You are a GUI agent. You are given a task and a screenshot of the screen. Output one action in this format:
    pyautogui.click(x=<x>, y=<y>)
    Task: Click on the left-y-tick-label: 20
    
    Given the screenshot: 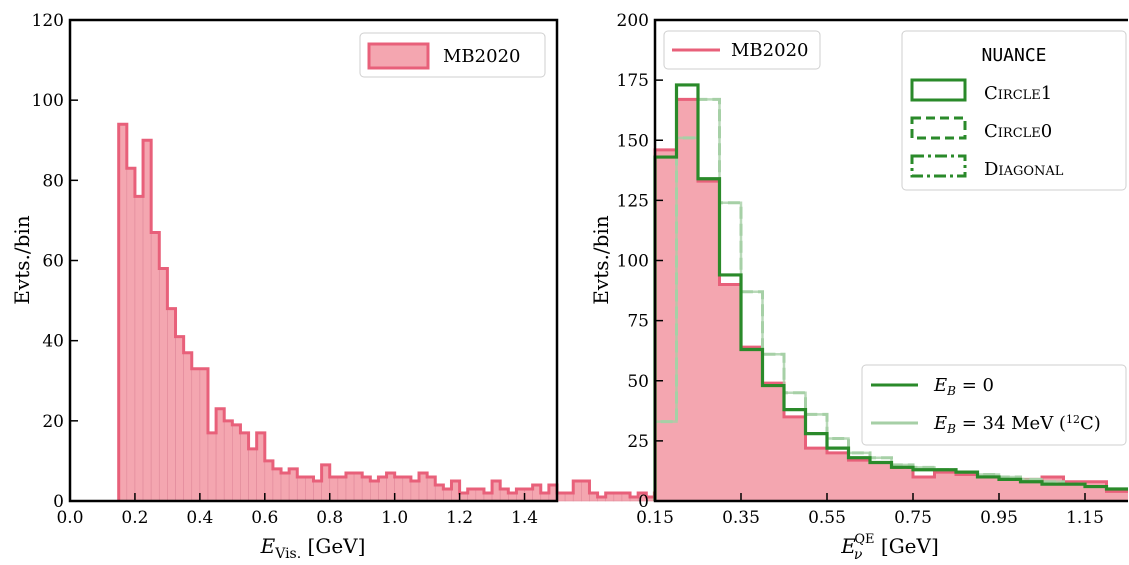 What is the action you would take?
    pyautogui.click(x=53, y=422)
    